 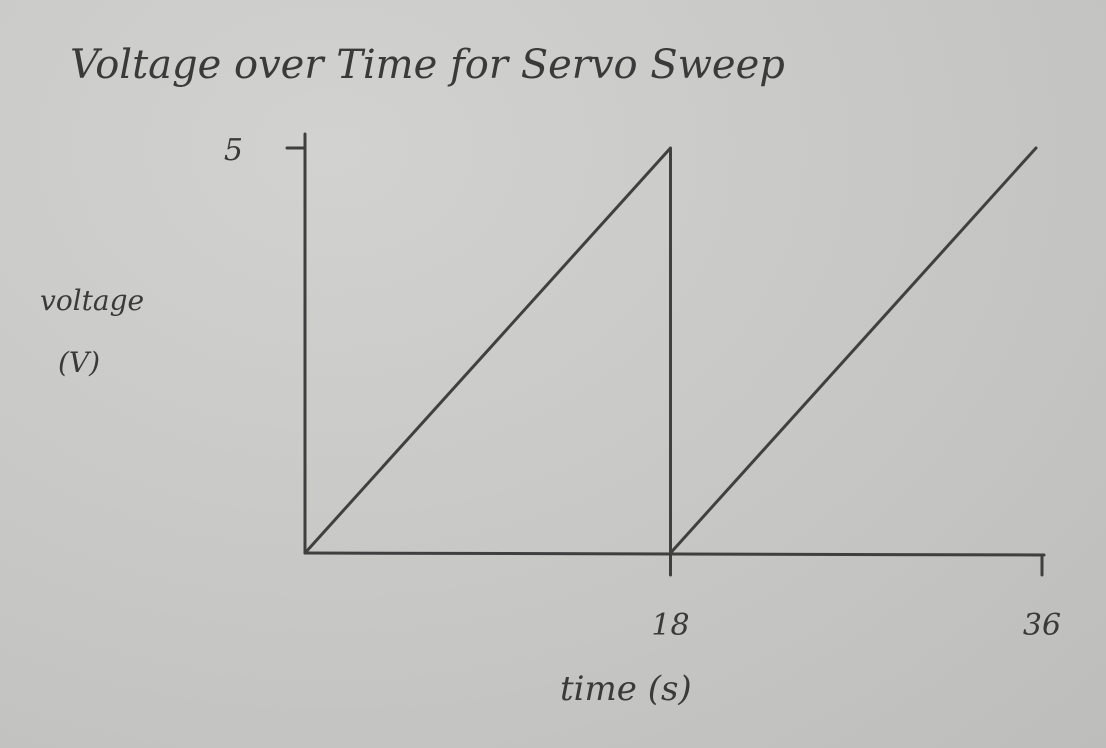 What do you see at coordinates (670, 625) in the screenshot?
I see `x-tick-label-0: 18` at bounding box center [670, 625].